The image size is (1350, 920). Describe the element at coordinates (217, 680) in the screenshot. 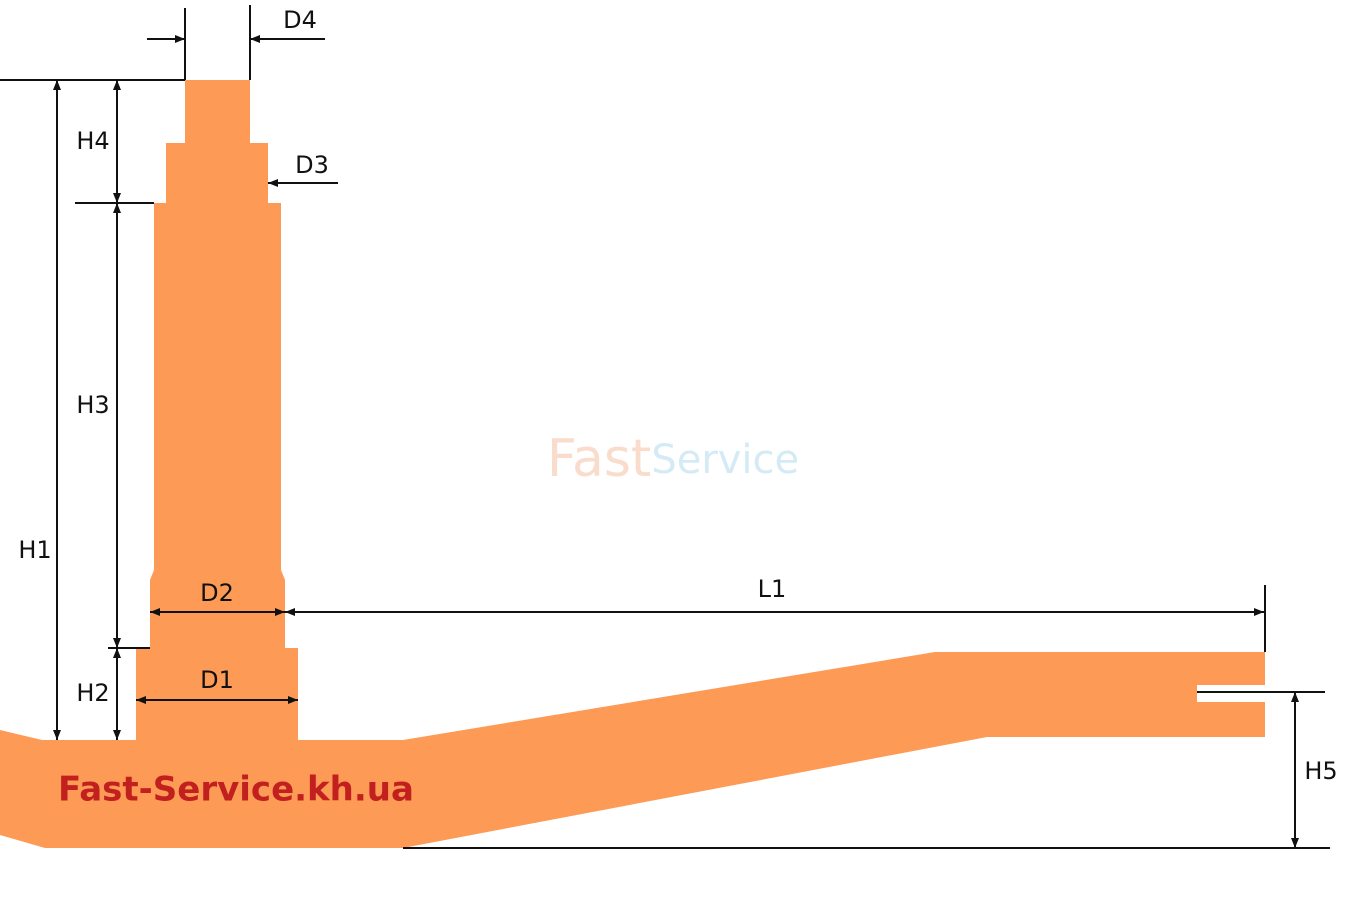

I see `dim-label: D1` at that location.